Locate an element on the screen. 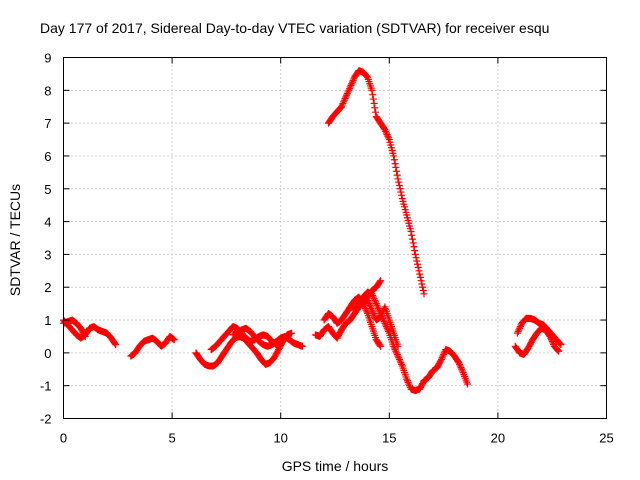 The height and width of the screenshot is (480, 640). y-tick-label: 6 is located at coordinates (47, 156).